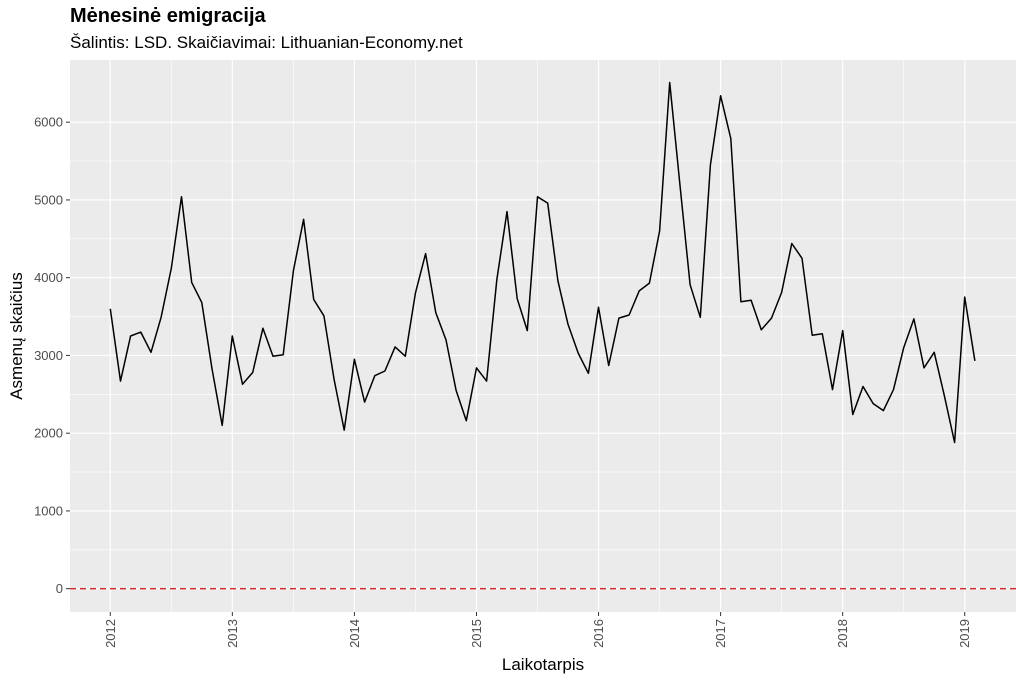 The image size is (1024, 683). I want to click on x-tick-label: 2019, so click(964, 633).